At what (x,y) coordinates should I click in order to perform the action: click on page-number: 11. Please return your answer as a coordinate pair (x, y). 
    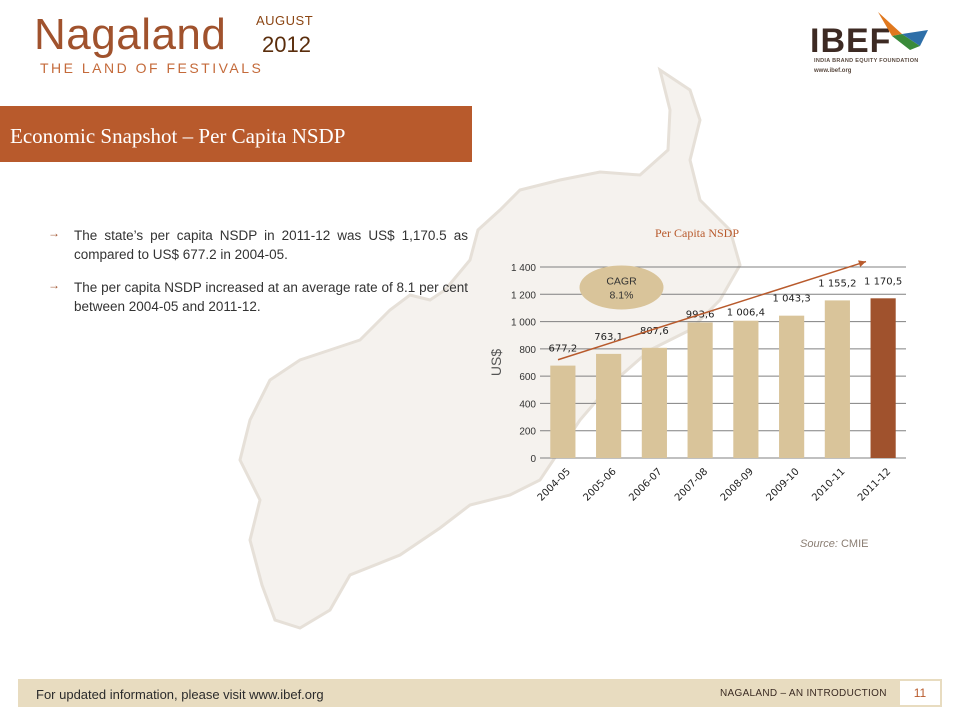
    Looking at the image, I should click on (920, 693).